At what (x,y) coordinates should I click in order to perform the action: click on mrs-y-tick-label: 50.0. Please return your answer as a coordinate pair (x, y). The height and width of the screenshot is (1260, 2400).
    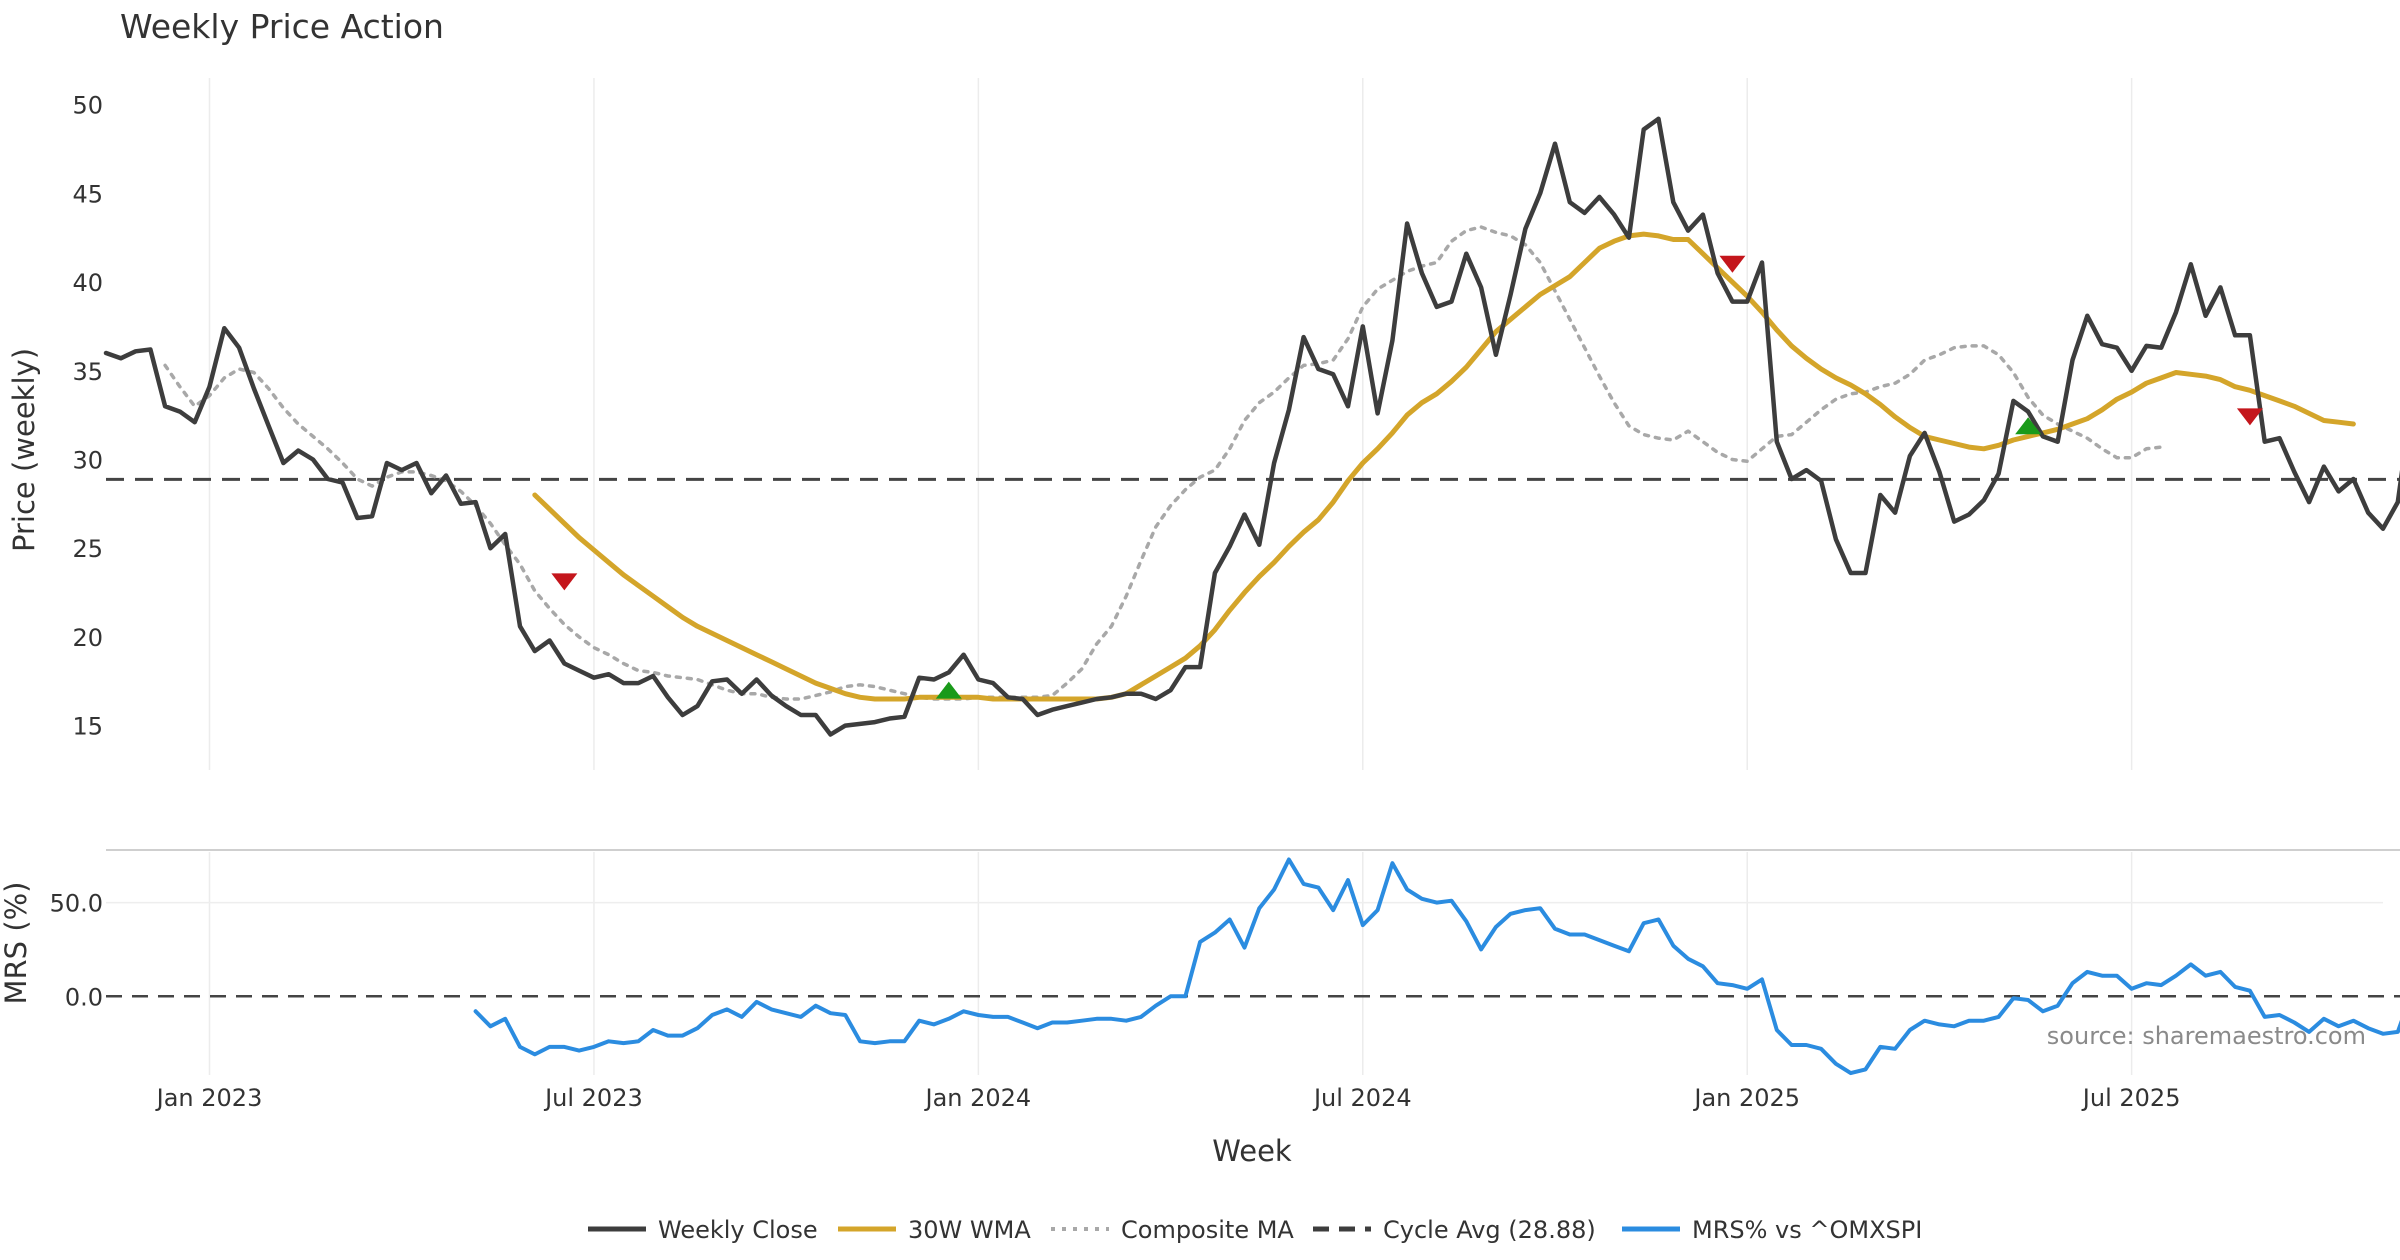
    Looking at the image, I should click on (76, 904).